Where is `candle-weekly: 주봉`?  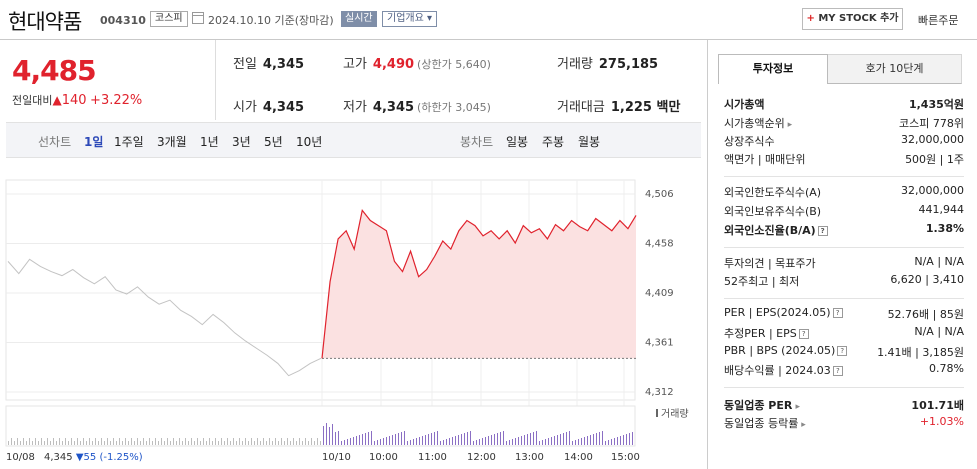 candle-weekly: 주봉 is located at coordinates (553, 142).